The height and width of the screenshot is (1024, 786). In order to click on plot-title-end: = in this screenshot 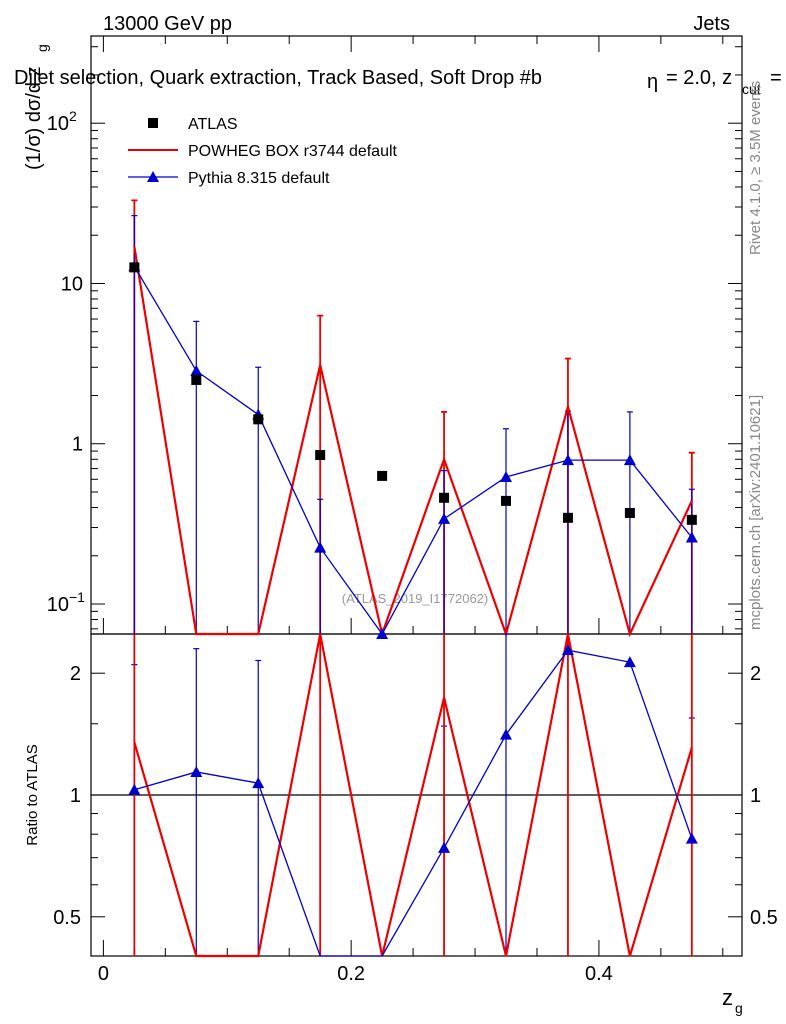, I will do `click(776, 78)`.